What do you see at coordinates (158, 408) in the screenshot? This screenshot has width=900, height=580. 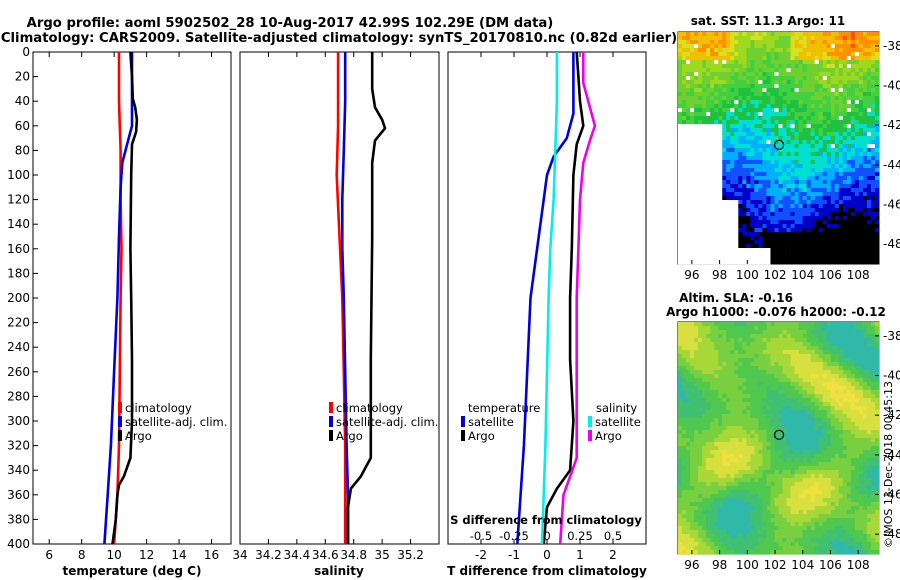 I see `legend-climatology-label: climatology` at bounding box center [158, 408].